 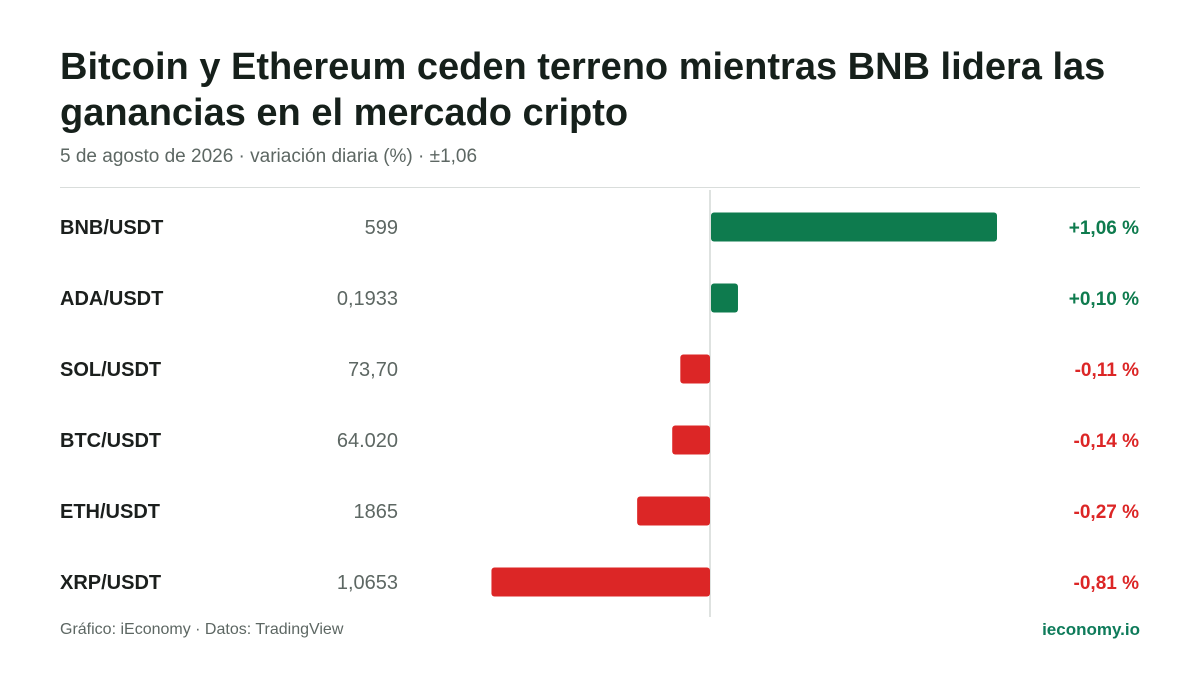 What do you see at coordinates (202, 629) in the screenshot?
I see `source-credit: Gráfico: iEconomy · Datos: TradingView` at bounding box center [202, 629].